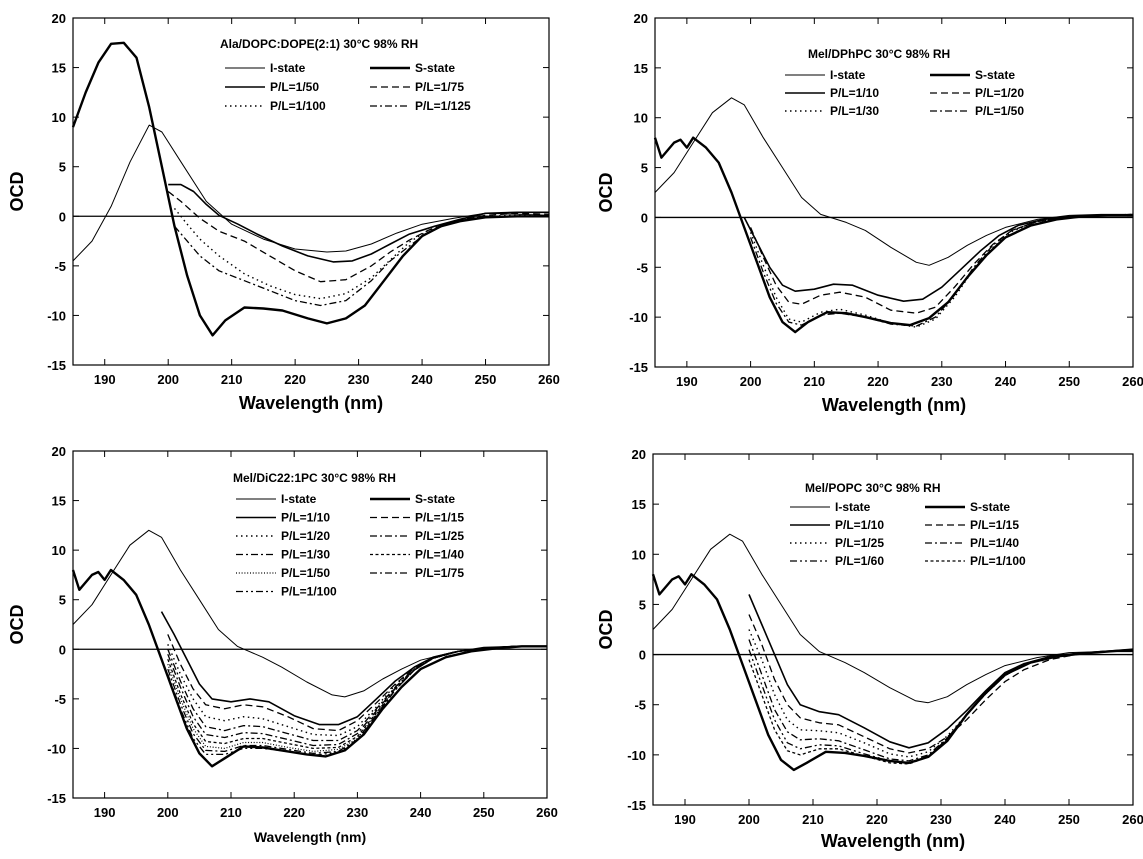 This screenshot has height=859, width=1143. I want to click on legend-label: P/L=1/75, so click(439, 87).